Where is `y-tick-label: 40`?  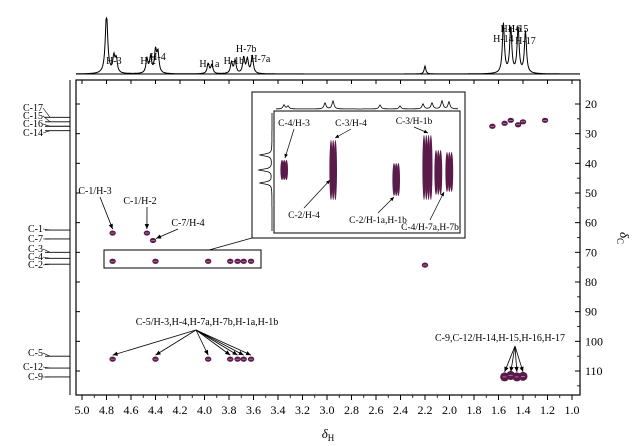
y-tick-label: 40 is located at coordinates (591, 163).